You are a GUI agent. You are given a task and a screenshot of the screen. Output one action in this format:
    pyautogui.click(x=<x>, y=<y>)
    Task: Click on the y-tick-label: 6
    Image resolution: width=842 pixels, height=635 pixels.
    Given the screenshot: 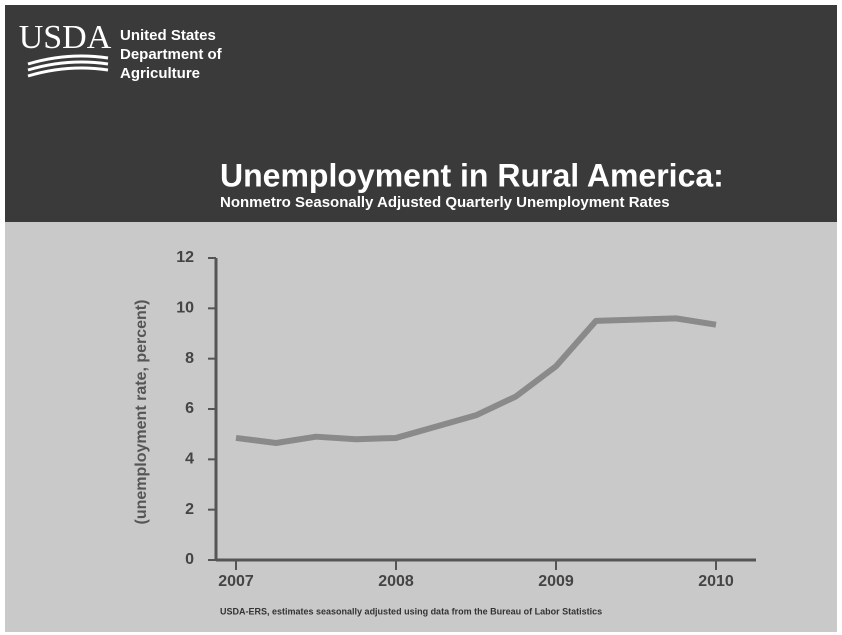 What is the action you would take?
    pyautogui.click(x=189, y=408)
    